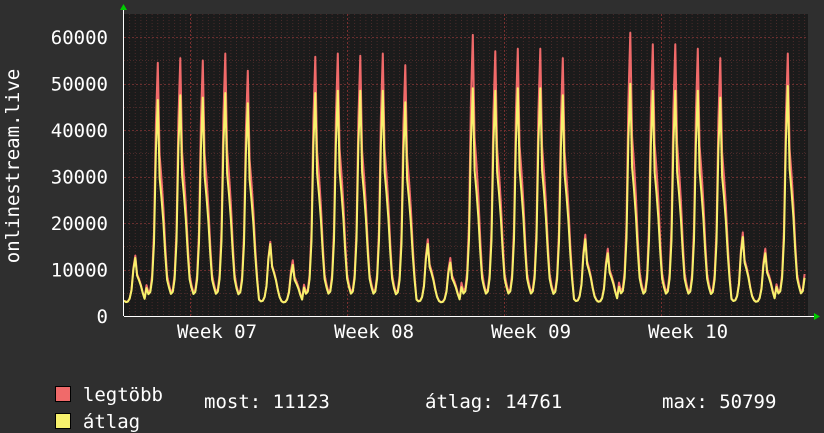  I want to click on y-tick-label: 0, so click(102, 317).